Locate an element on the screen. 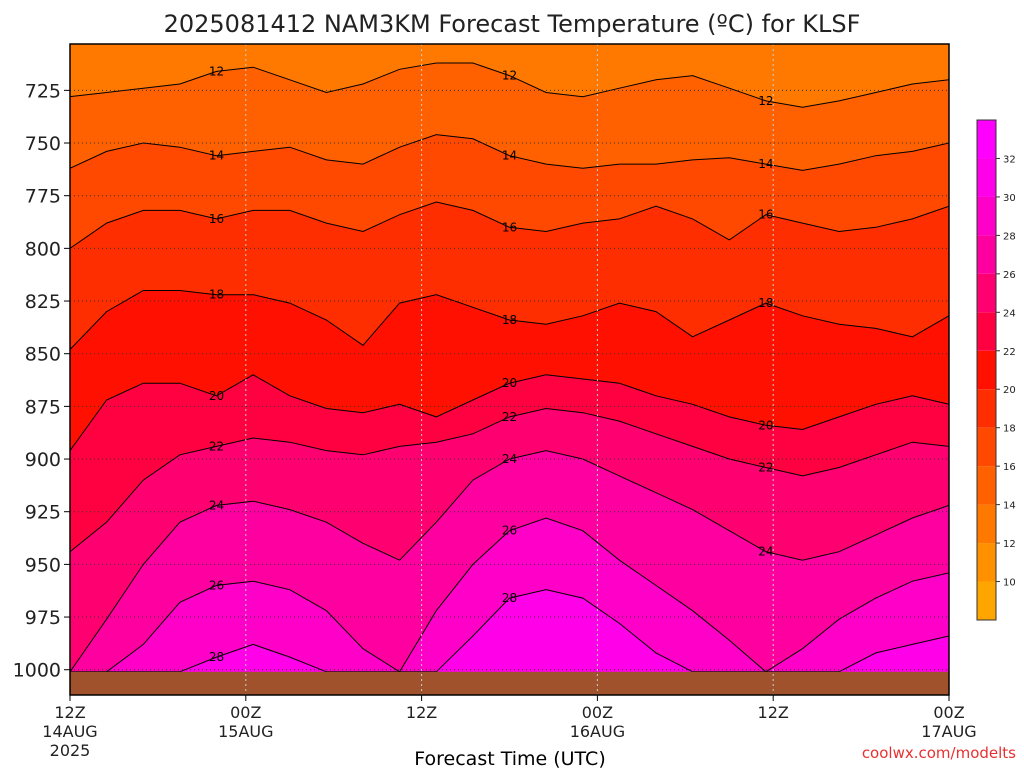 The image size is (1024, 768). colorbar-label: 12 is located at coordinates (1009, 544).